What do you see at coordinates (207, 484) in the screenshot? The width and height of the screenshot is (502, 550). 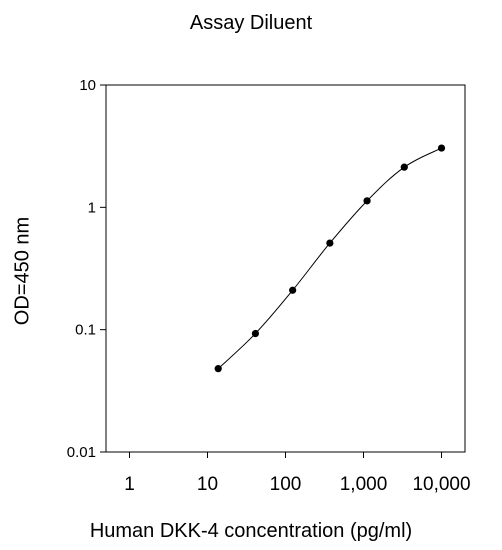 I see `x-tick-label: 10` at bounding box center [207, 484].